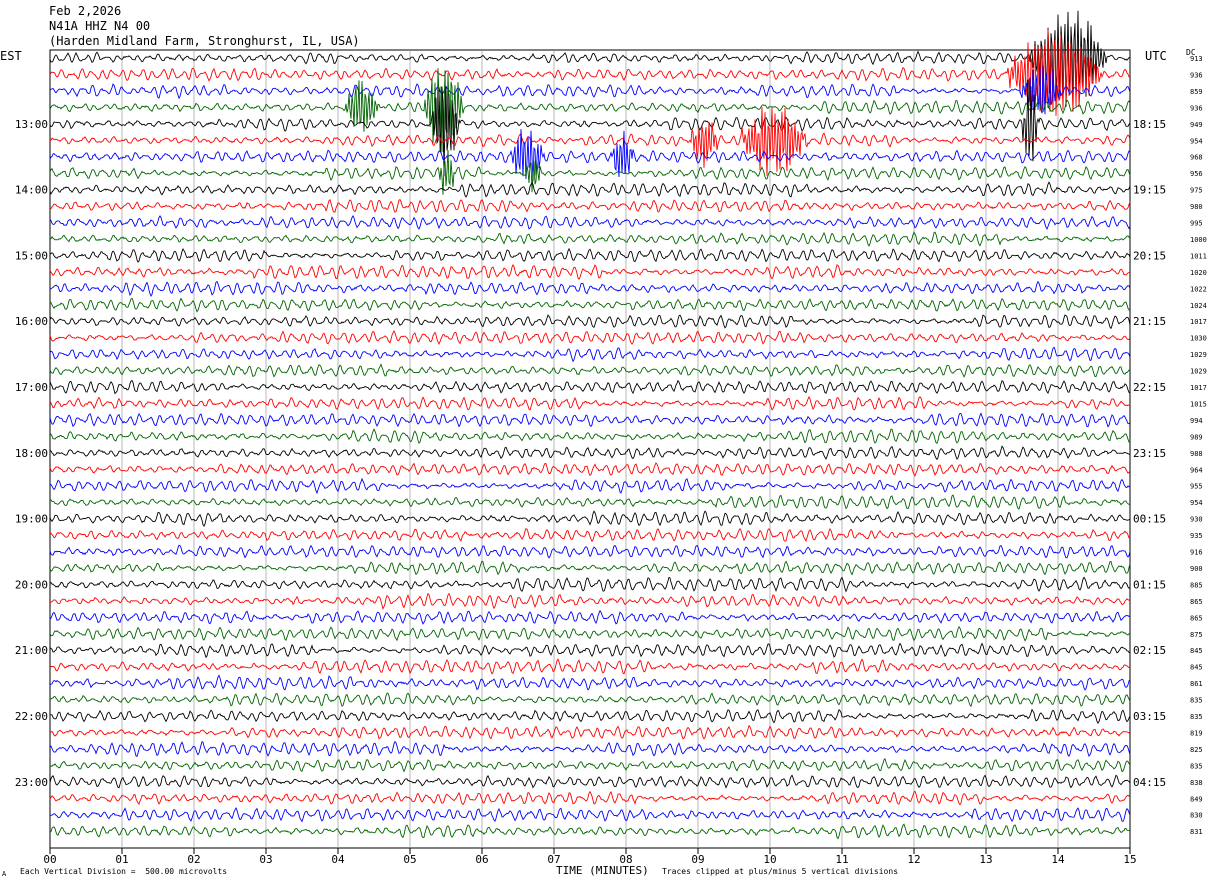  What do you see at coordinates (121, 859) in the screenshot?
I see `x-tick-label: 01` at bounding box center [121, 859].